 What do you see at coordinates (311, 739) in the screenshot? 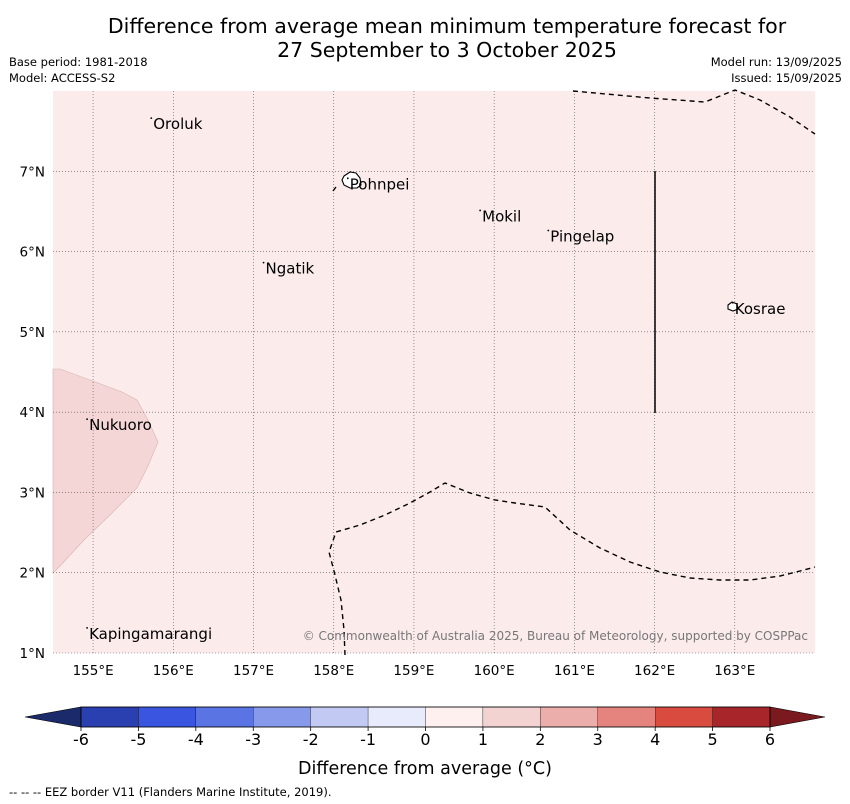
I see `colorbar-tick-label: -2` at bounding box center [311, 739].